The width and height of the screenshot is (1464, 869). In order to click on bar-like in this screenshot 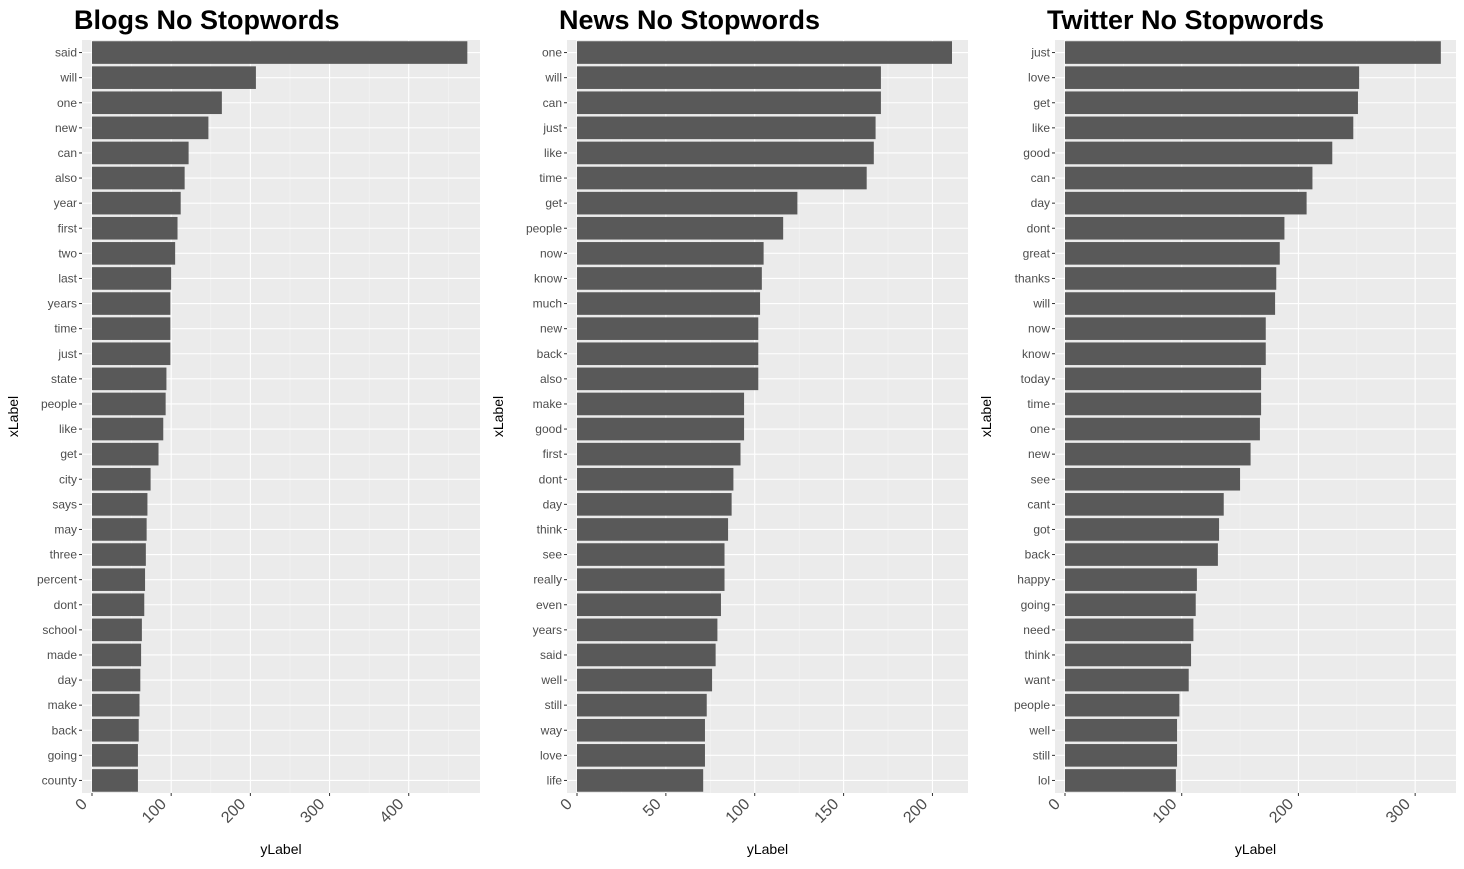, I will do `click(725, 153)`.